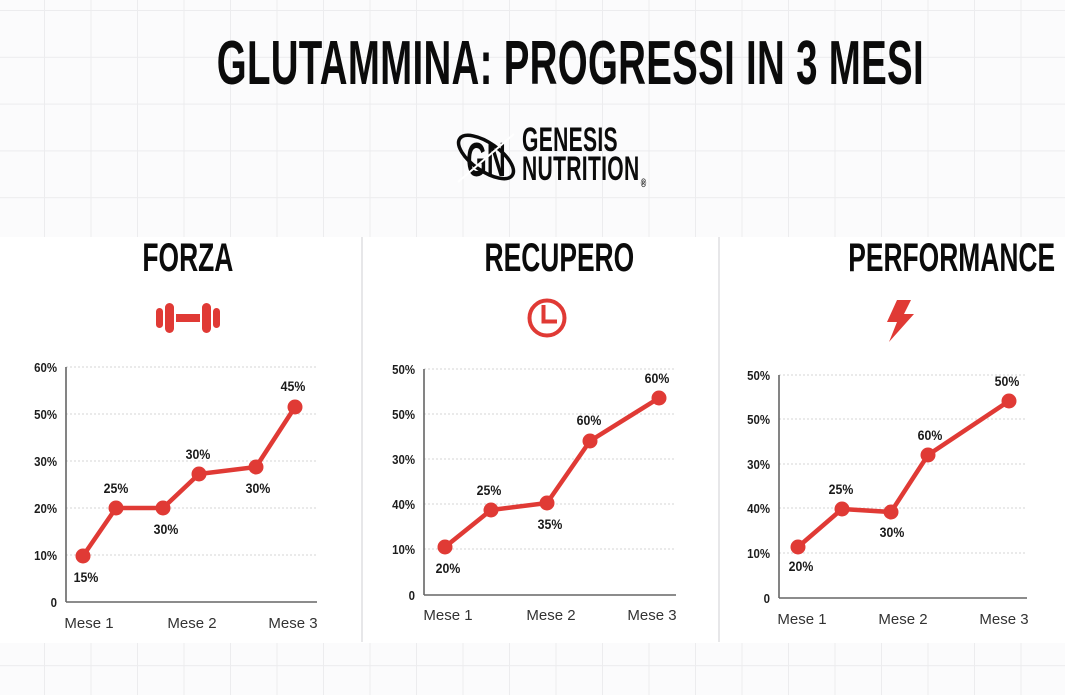 Image resolution: width=1065 pixels, height=695 pixels. Describe the element at coordinates (570, 140) in the screenshot. I see `brand-line-1: GENESIS` at that location.